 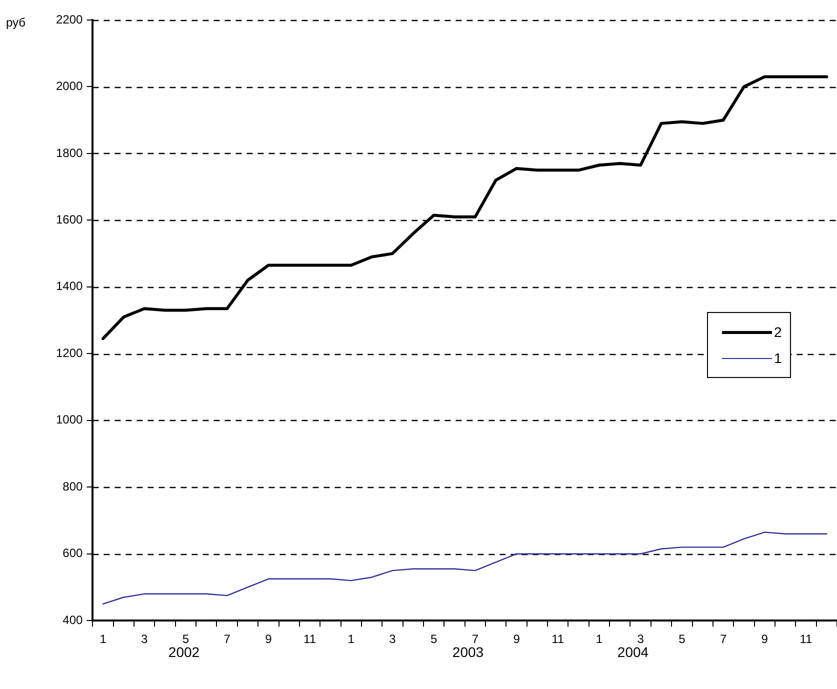 I want to click on y-tick-label: 1200, so click(x=70, y=353).